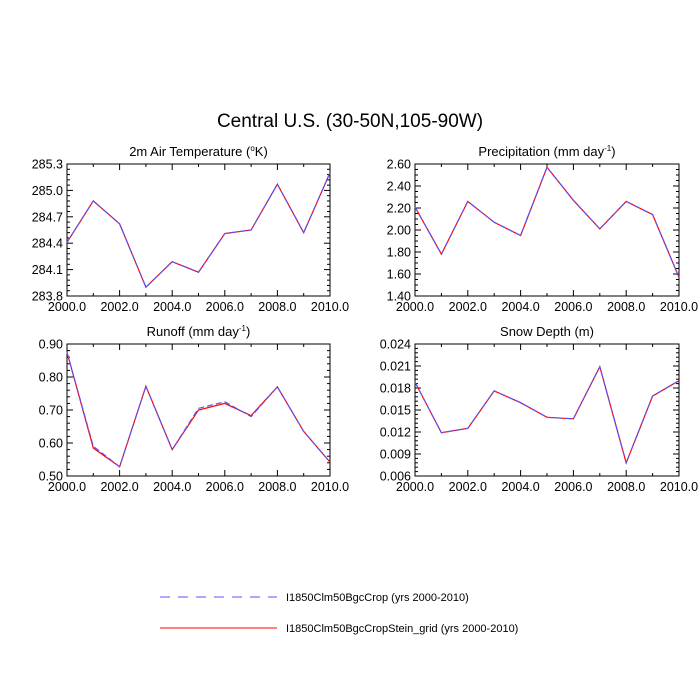 This screenshot has height=700, width=700. Describe the element at coordinates (395, 411) in the screenshot. I see `y-tick-label: 0.015` at that location.